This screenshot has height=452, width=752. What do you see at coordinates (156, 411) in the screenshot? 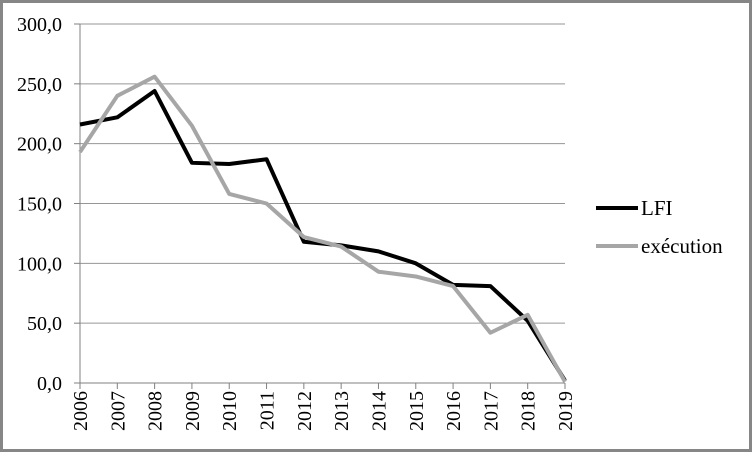
I see `x-tick-label: 2008` at bounding box center [156, 411].